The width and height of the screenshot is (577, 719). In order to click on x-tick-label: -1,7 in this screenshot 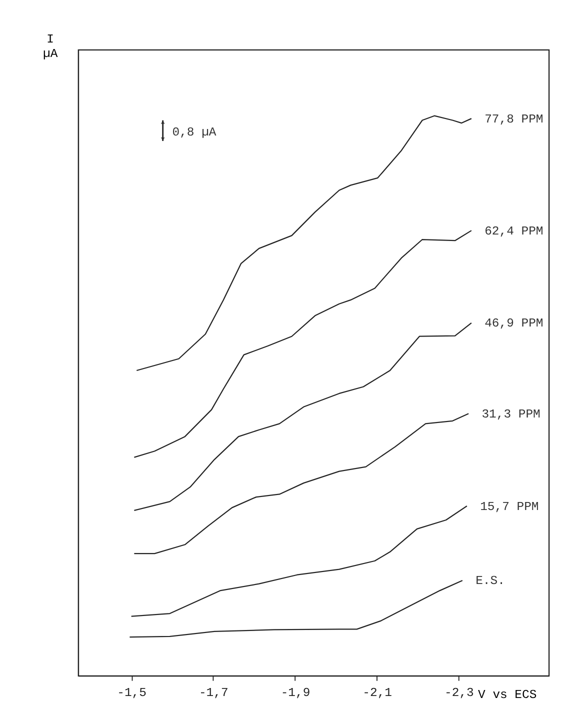, I will do `click(213, 693)`.